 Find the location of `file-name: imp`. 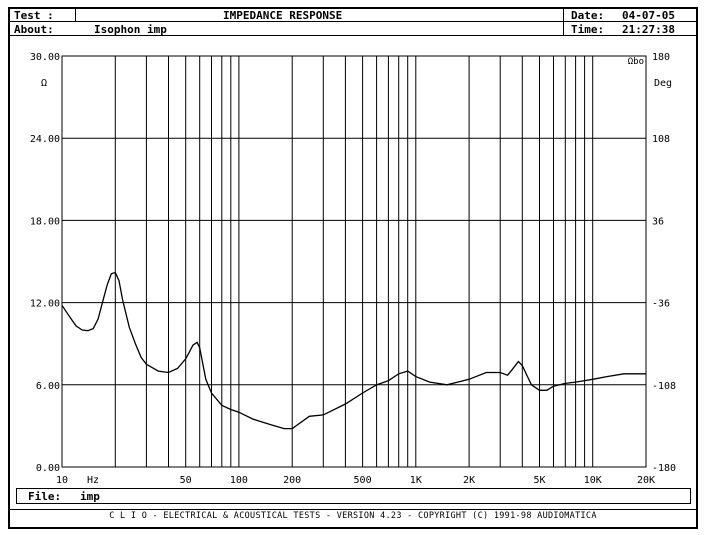

file-name: imp is located at coordinates (90, 496).